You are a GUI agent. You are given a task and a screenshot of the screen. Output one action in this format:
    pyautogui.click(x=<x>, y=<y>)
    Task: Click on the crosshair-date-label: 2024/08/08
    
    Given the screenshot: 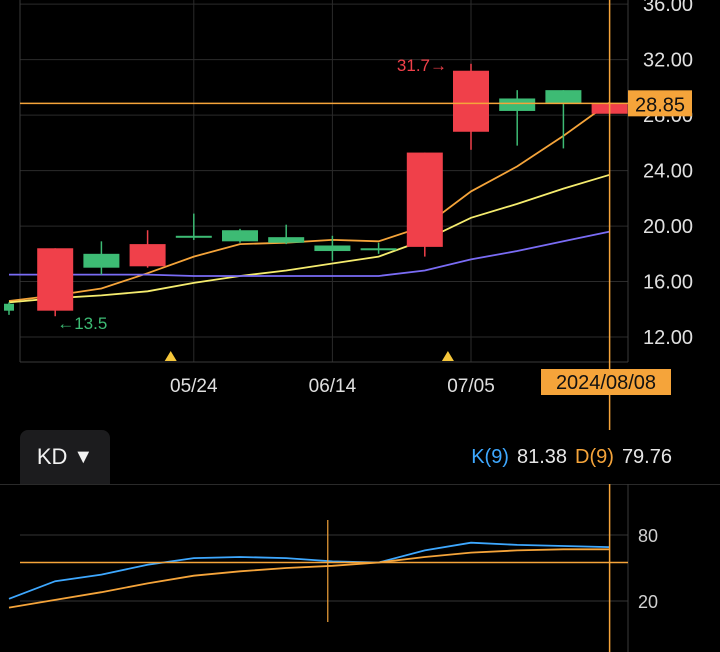 What is the action you would take?
    pyautogui.click(x=606, y=383)
    